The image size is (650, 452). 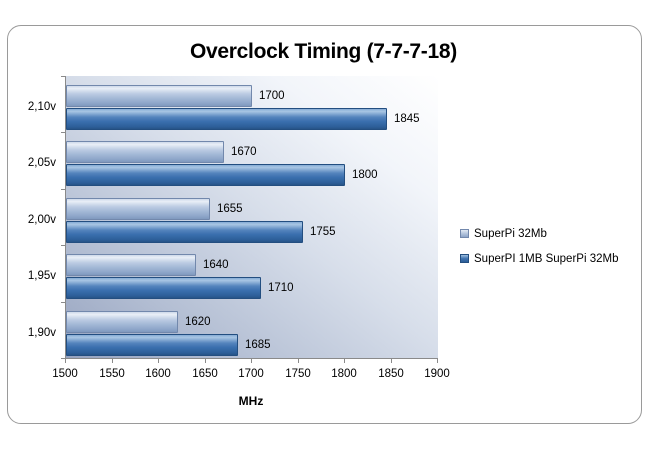 I want to click on bar-value-label: 1655, so click(x=230, y=209).